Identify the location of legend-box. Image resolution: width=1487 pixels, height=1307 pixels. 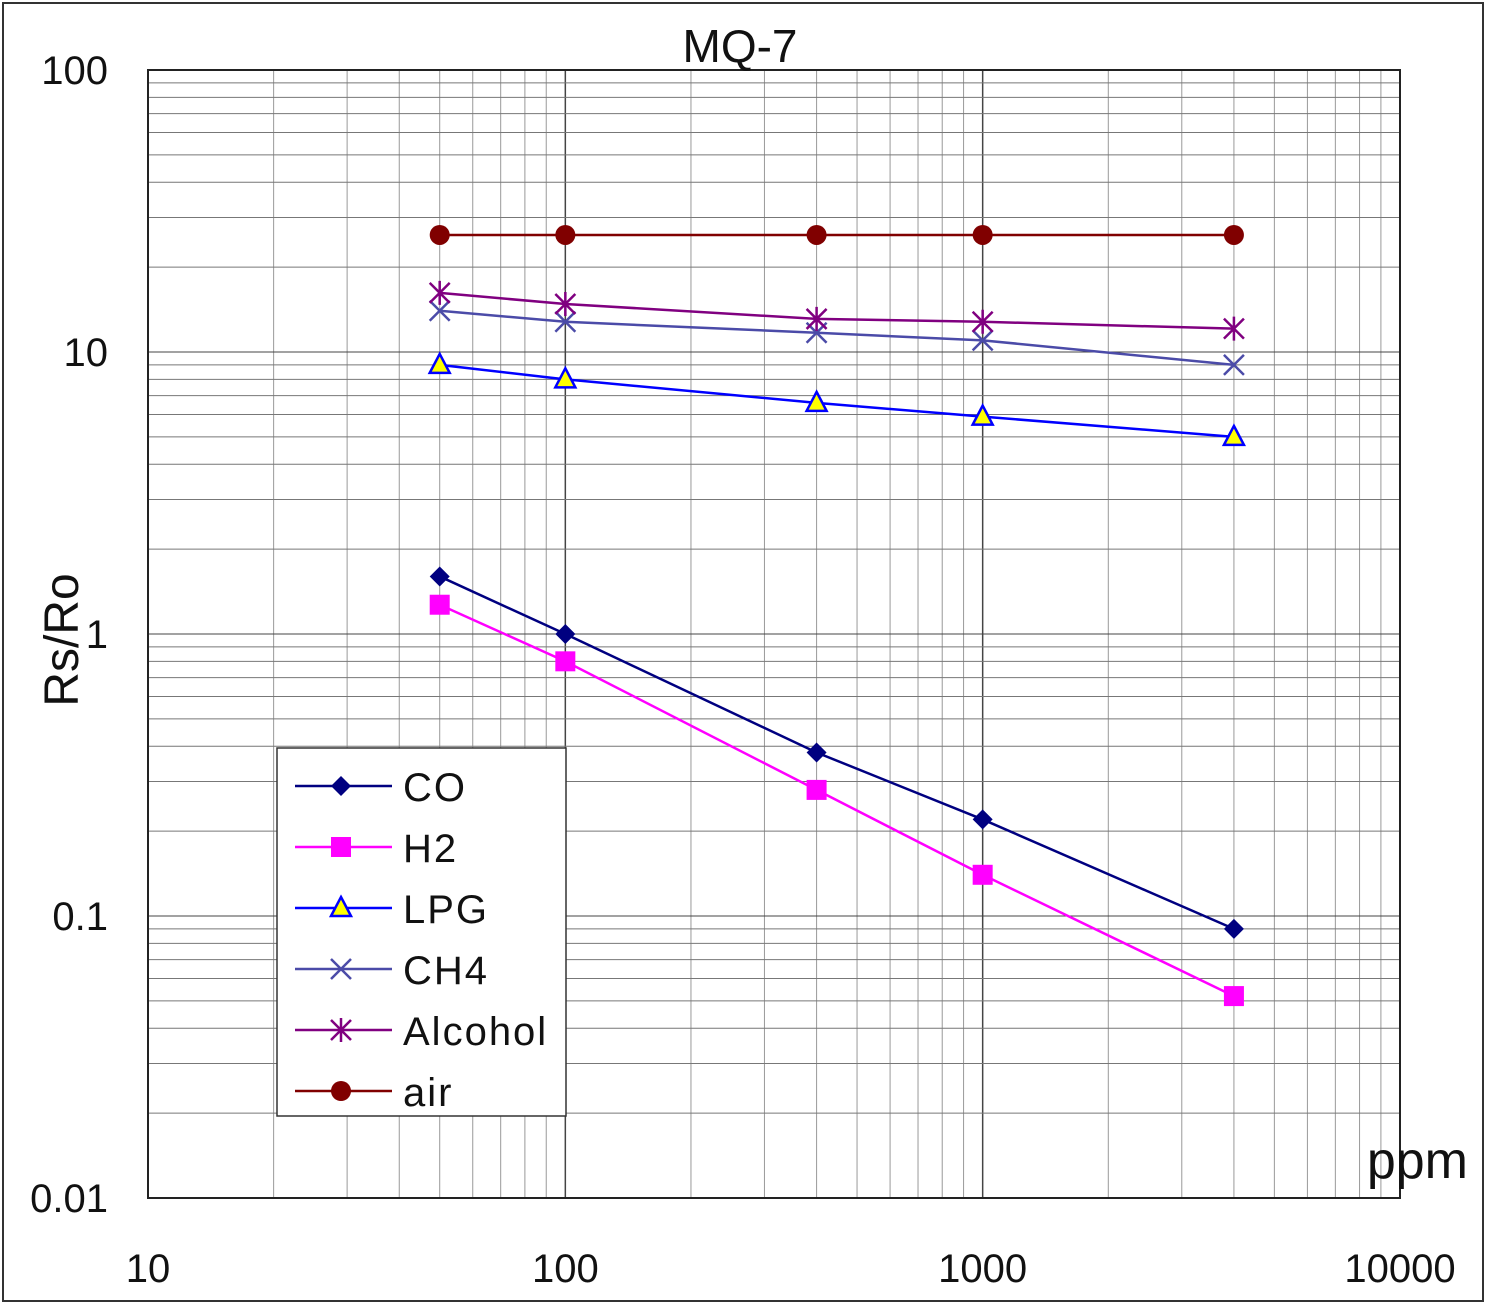
(421, 932).